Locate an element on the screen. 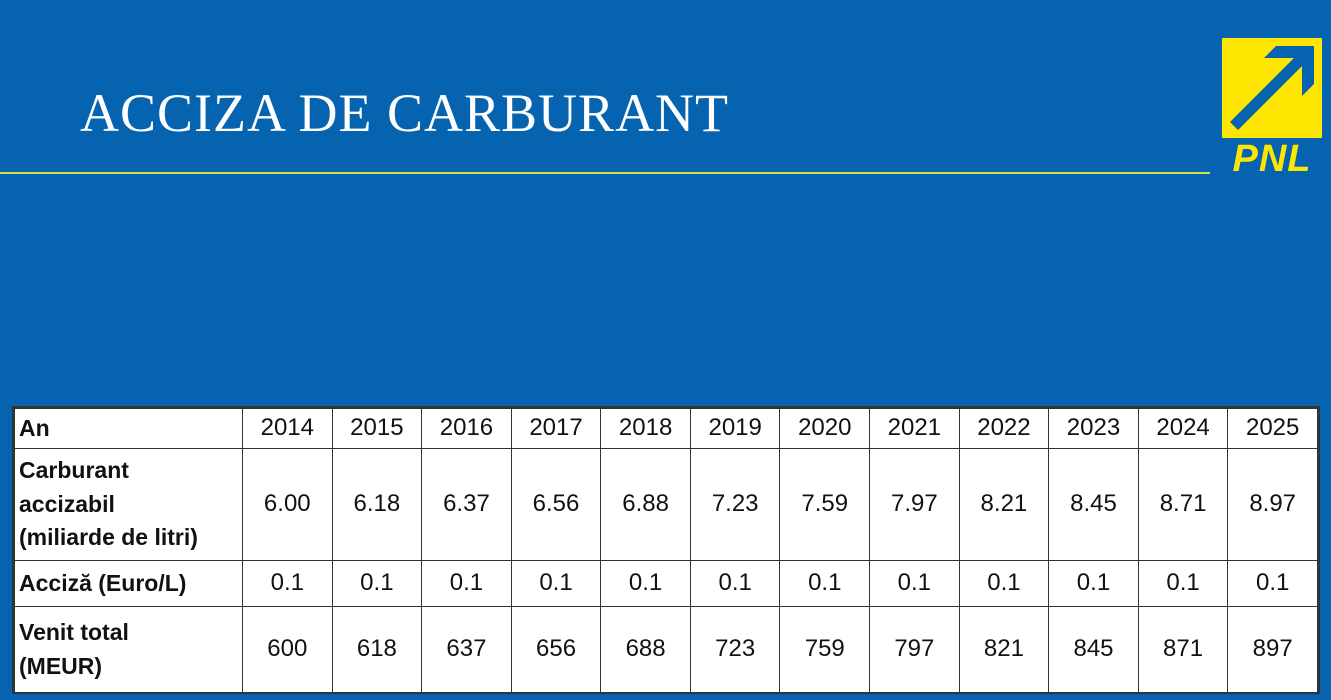 The height and width of the screenshot is (700, 1331). table-cell: 2023 is located at coordinates (1093, 428).